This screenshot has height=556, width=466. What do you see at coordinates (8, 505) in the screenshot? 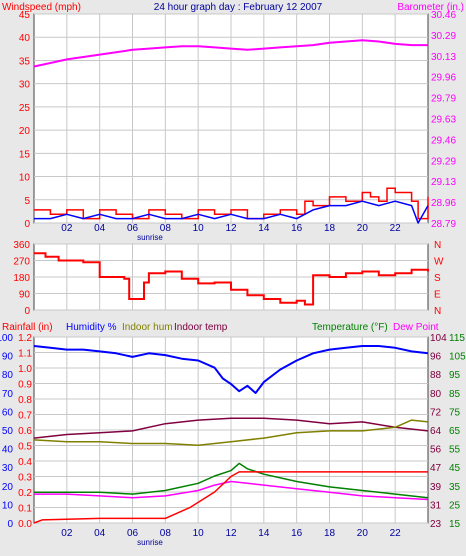
I see `humidity-tick-label: 10` at bounding box center [8, 505].